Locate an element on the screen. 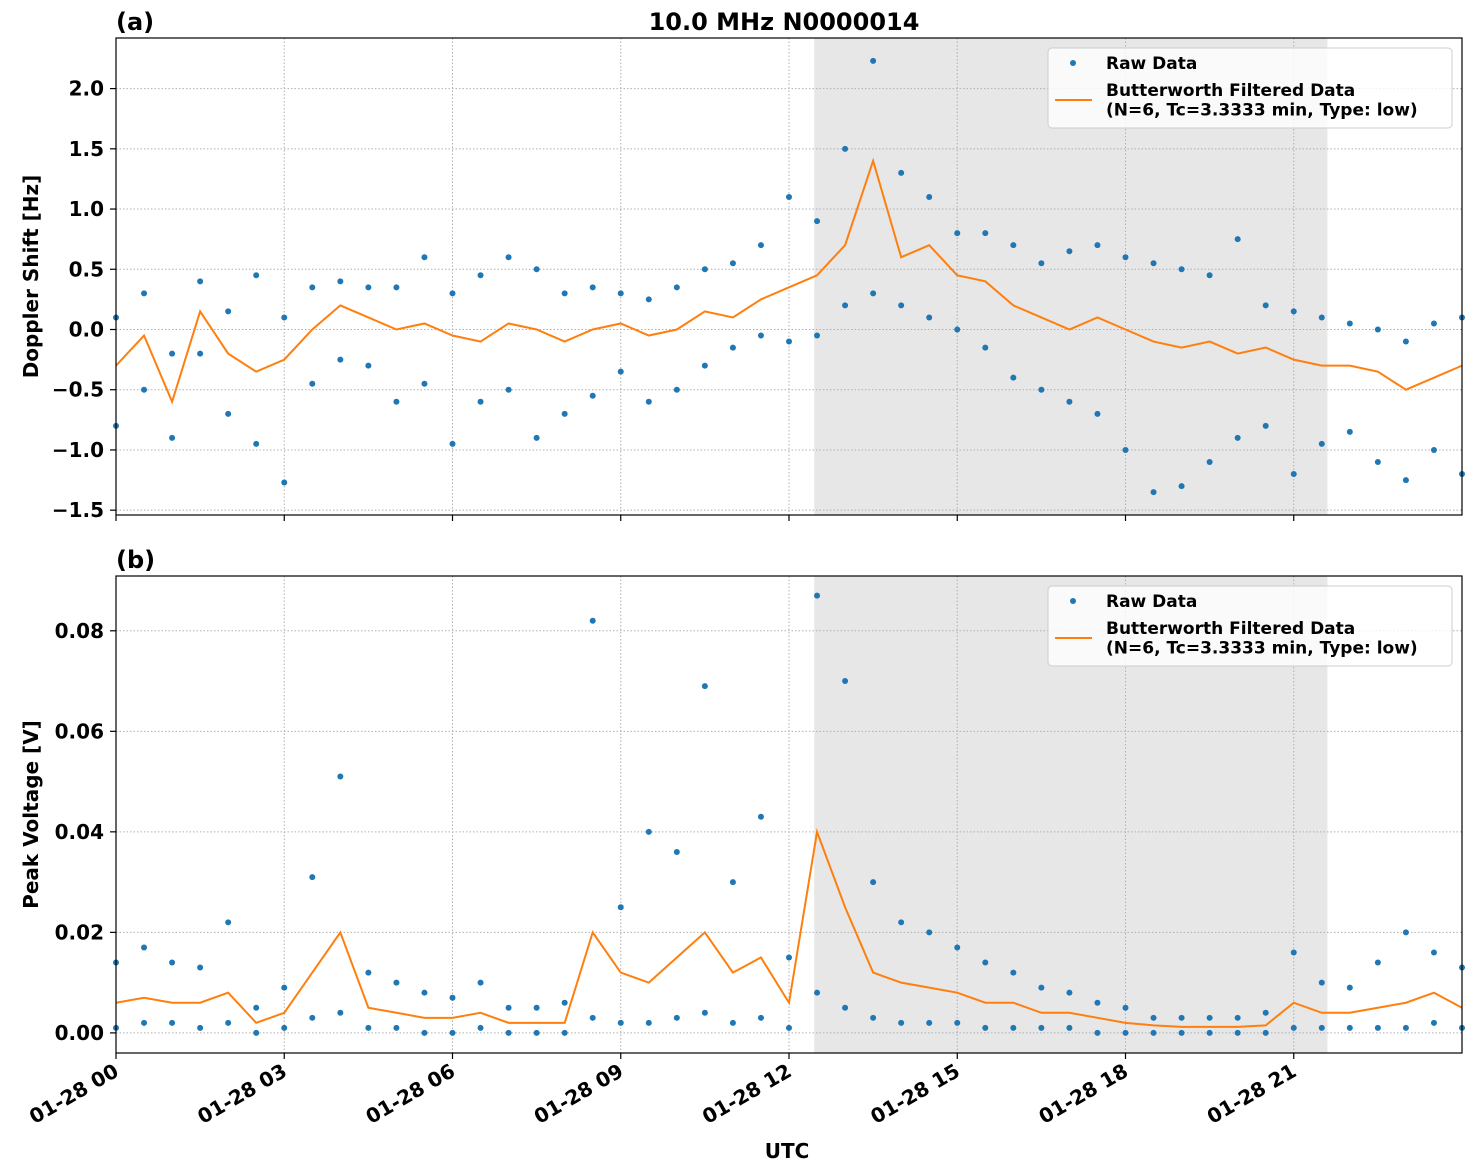  legend-box is located at coordinates (1250, 88).